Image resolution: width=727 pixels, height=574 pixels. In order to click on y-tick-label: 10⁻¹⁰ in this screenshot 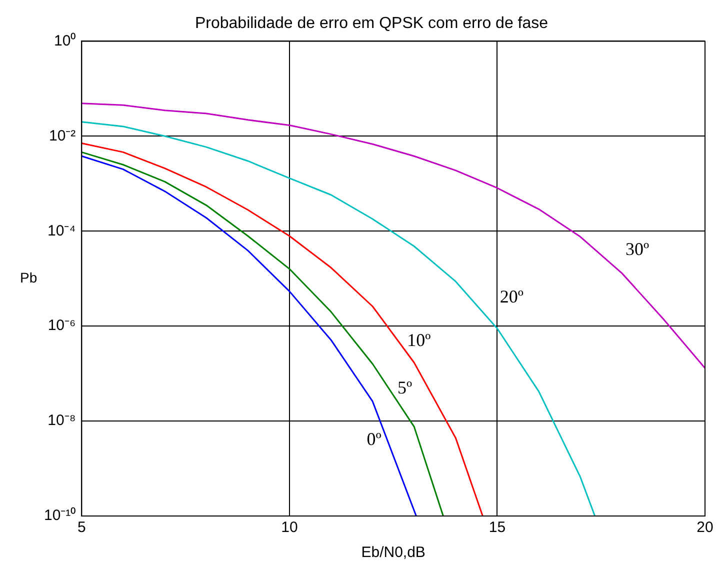, I will do `click(60, 515)`.